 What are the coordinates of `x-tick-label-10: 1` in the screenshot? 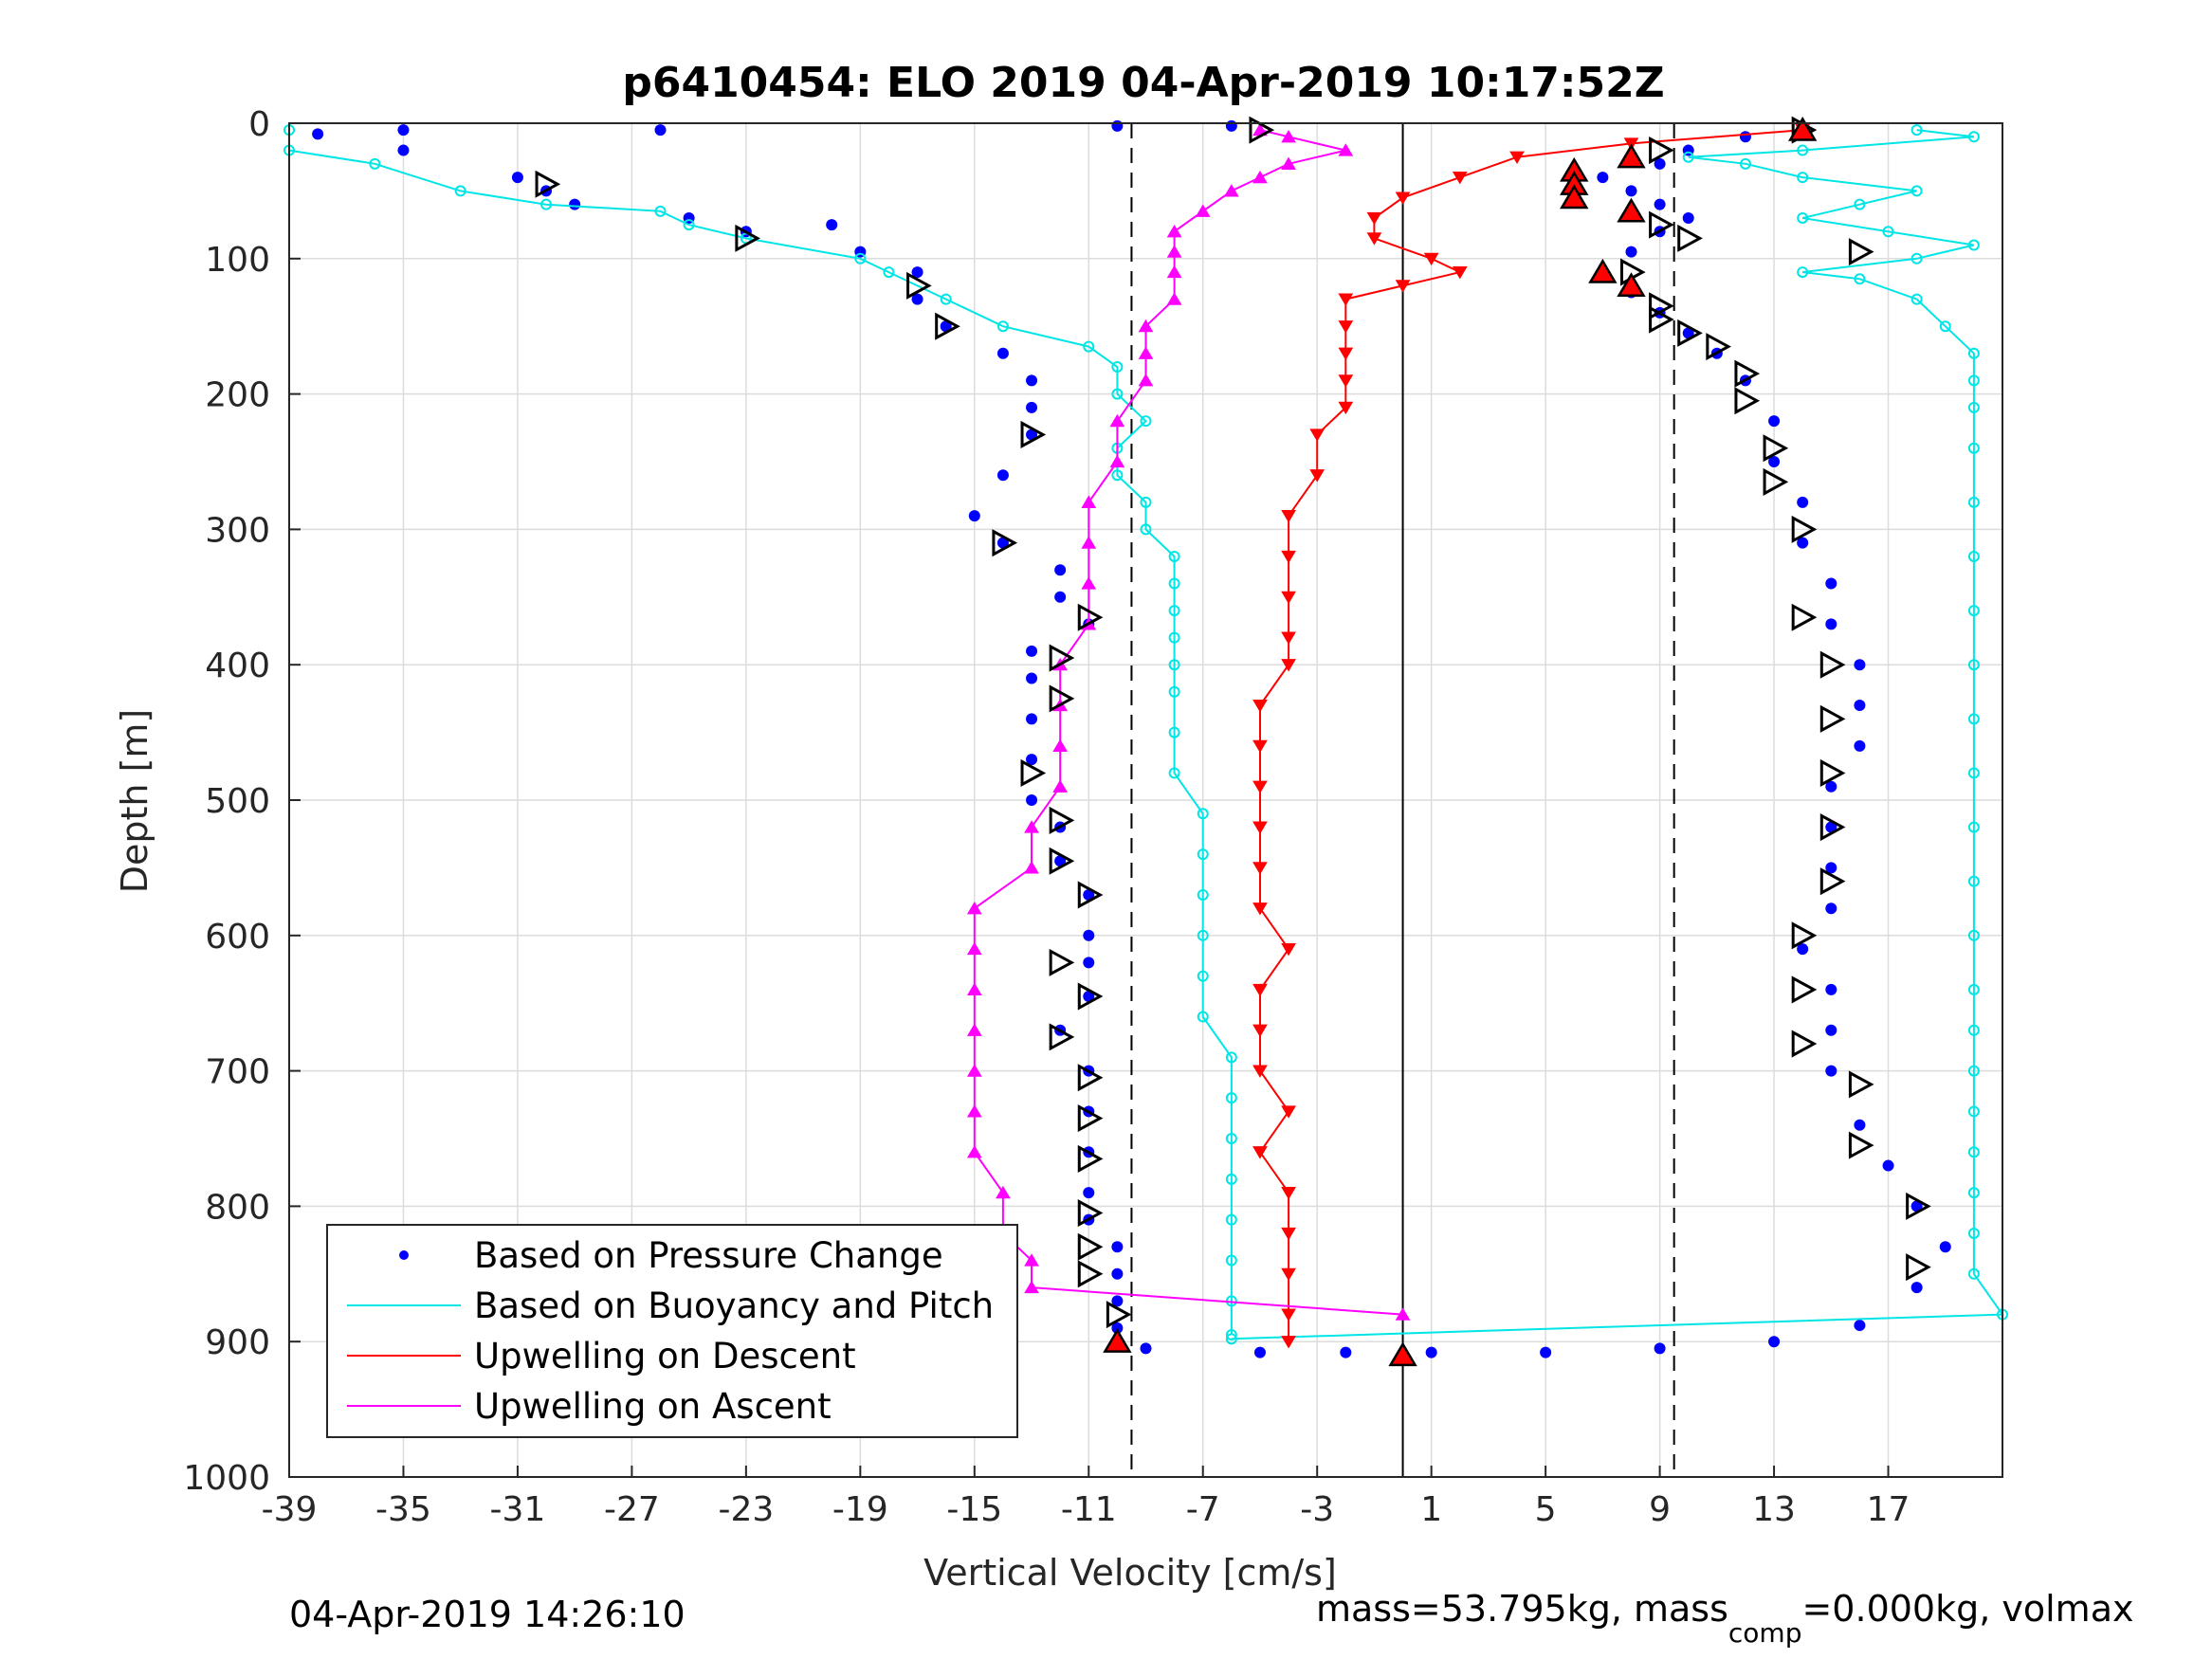 It's located at (1431, 1509).